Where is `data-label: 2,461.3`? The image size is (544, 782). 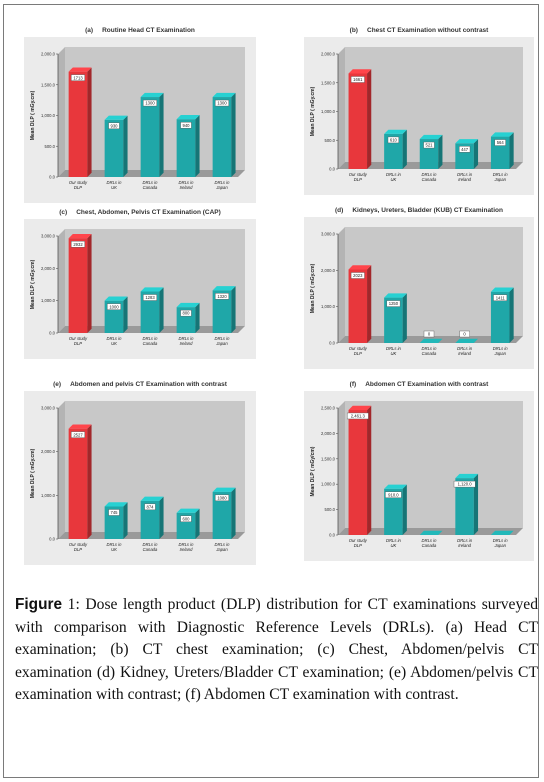 data-label: 2,461.3 is located at coordinates (358, 416).